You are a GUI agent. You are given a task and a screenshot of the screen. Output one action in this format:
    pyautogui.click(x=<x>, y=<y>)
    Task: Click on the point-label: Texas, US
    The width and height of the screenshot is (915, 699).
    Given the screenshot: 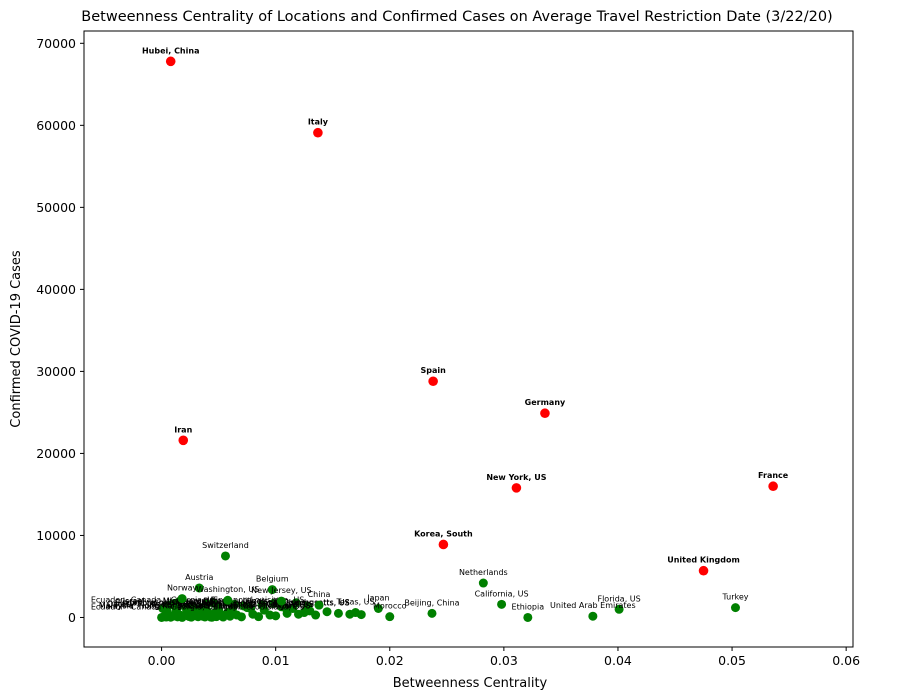 What is the action you would take?
    pyautogui.click(x=354, y=602)
    